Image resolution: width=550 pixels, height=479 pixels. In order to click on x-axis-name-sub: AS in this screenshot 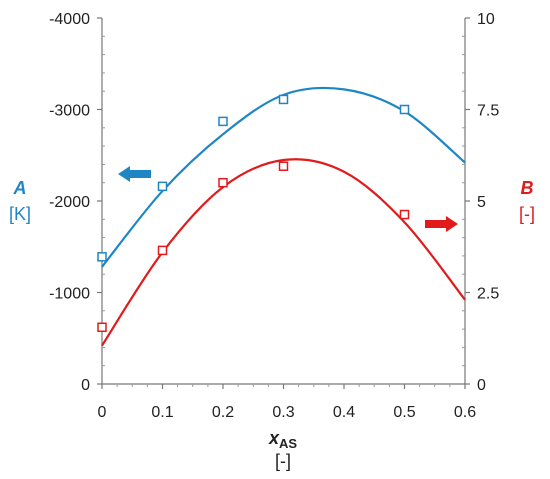, I will do `click(288, 443)`.